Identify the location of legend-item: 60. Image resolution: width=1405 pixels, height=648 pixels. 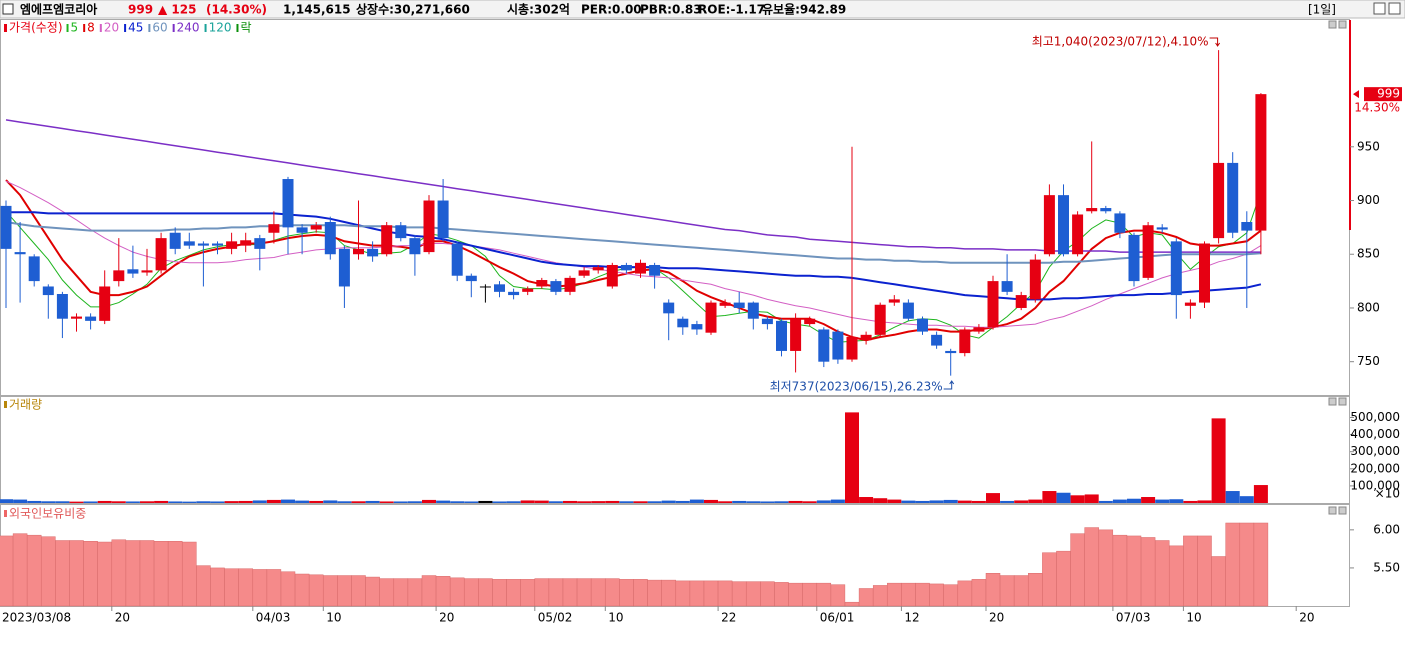
(159, 28).